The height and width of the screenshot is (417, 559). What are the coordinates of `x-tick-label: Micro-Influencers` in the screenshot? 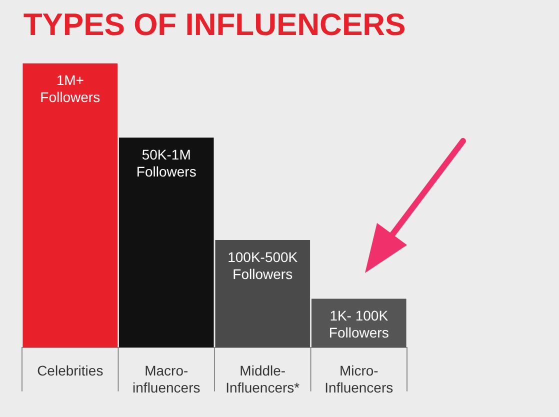 It's located at (359, 379).